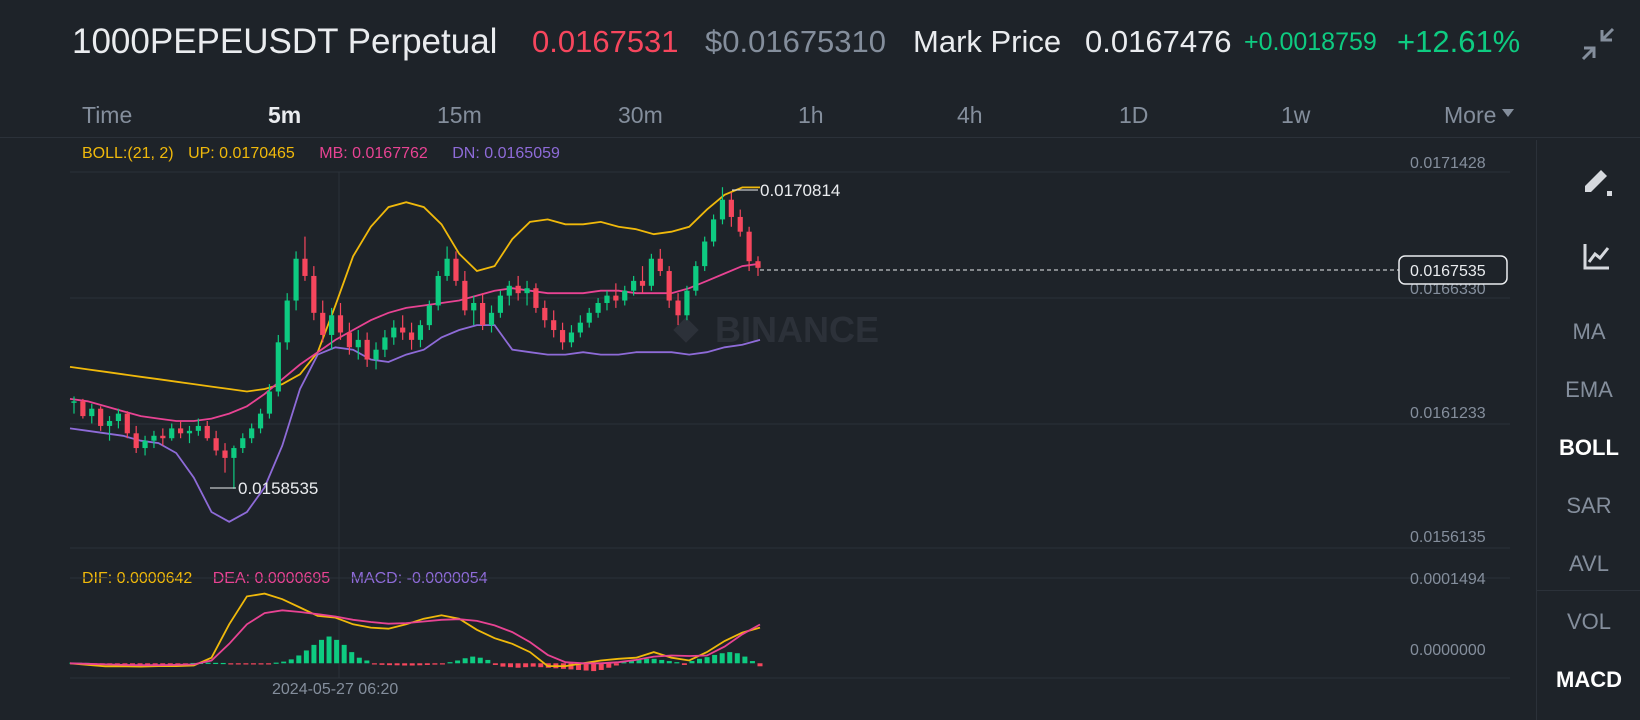 This screenshot has width=1640, height=720. I want to click on collapse-arrows-icon, so click(1598, 44).